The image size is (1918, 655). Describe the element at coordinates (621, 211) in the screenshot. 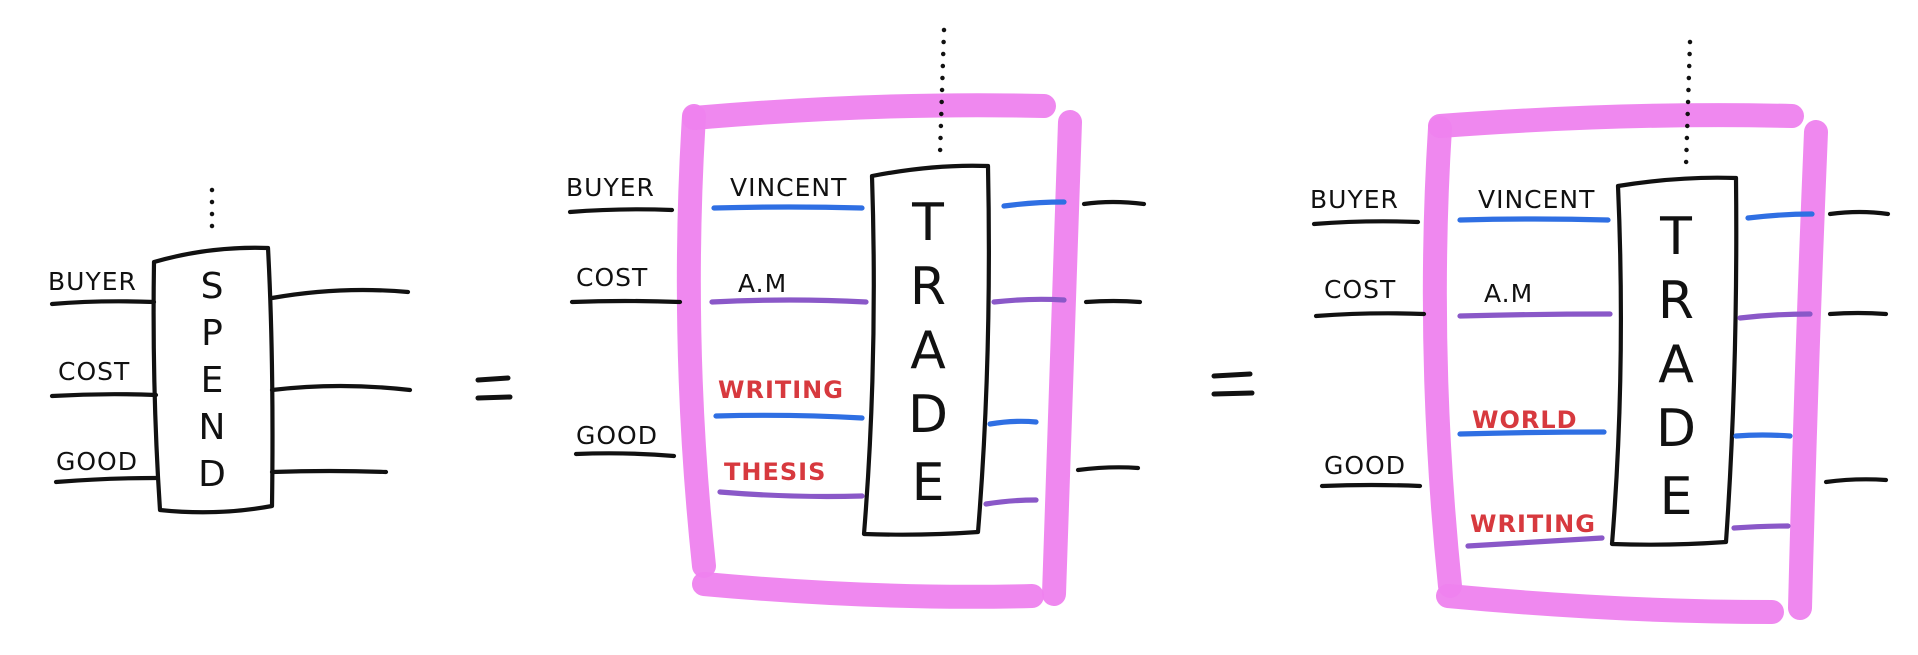

I see `trade-1-input-wire-buyer` at that location.